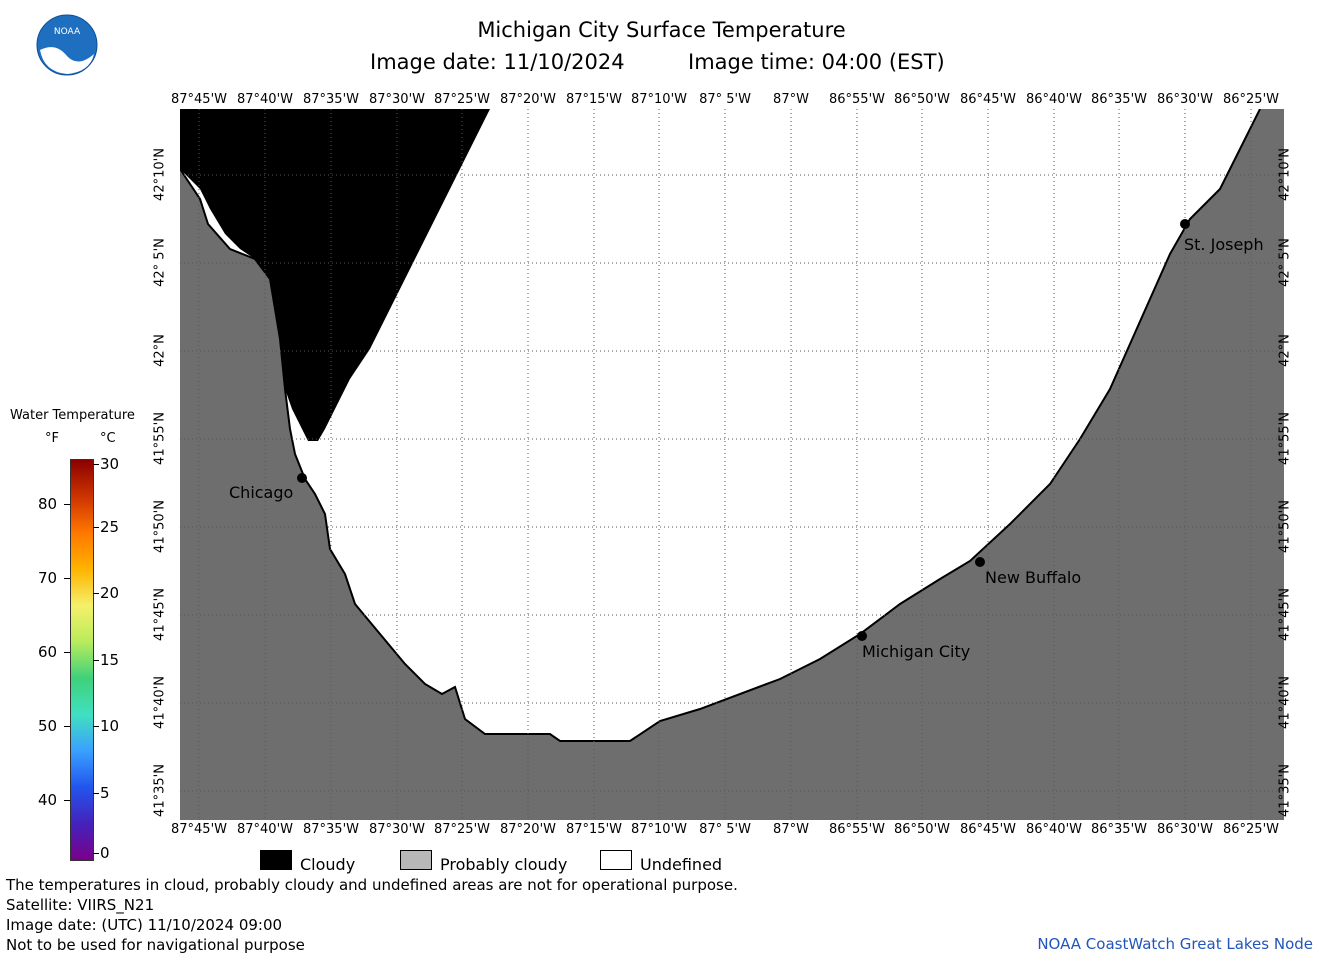  Describe the element at coordinates (816, 62) in the screenshot. I see `image-time: Image time: 04:00 (EST)` at that location.